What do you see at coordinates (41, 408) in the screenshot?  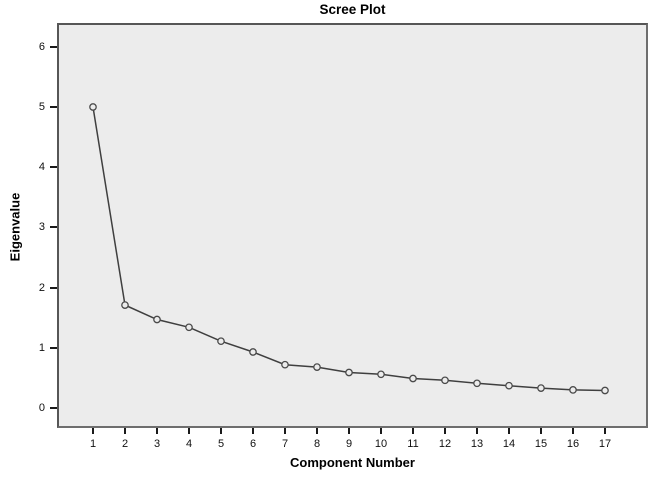 I see `y-tick-label: 0` at bounding box center [41, 408].